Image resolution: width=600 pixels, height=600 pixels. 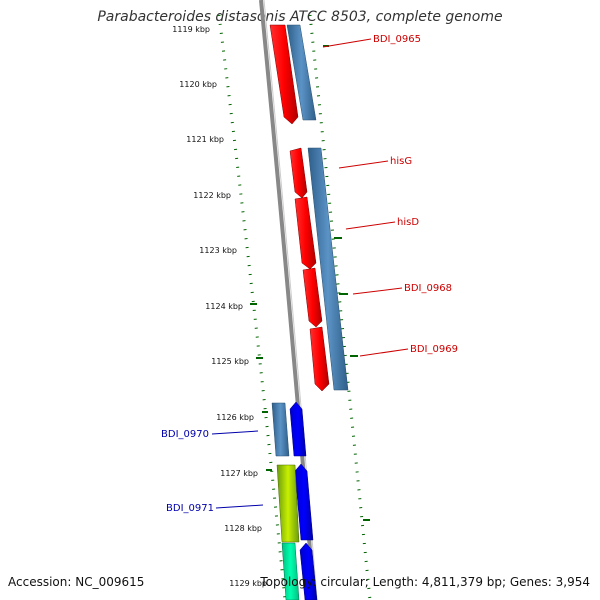 What do you see at coordinates (243, 528) in the screenshot?
I see `kbp-label: 1128 kbp` at bounding box center [243, 528].